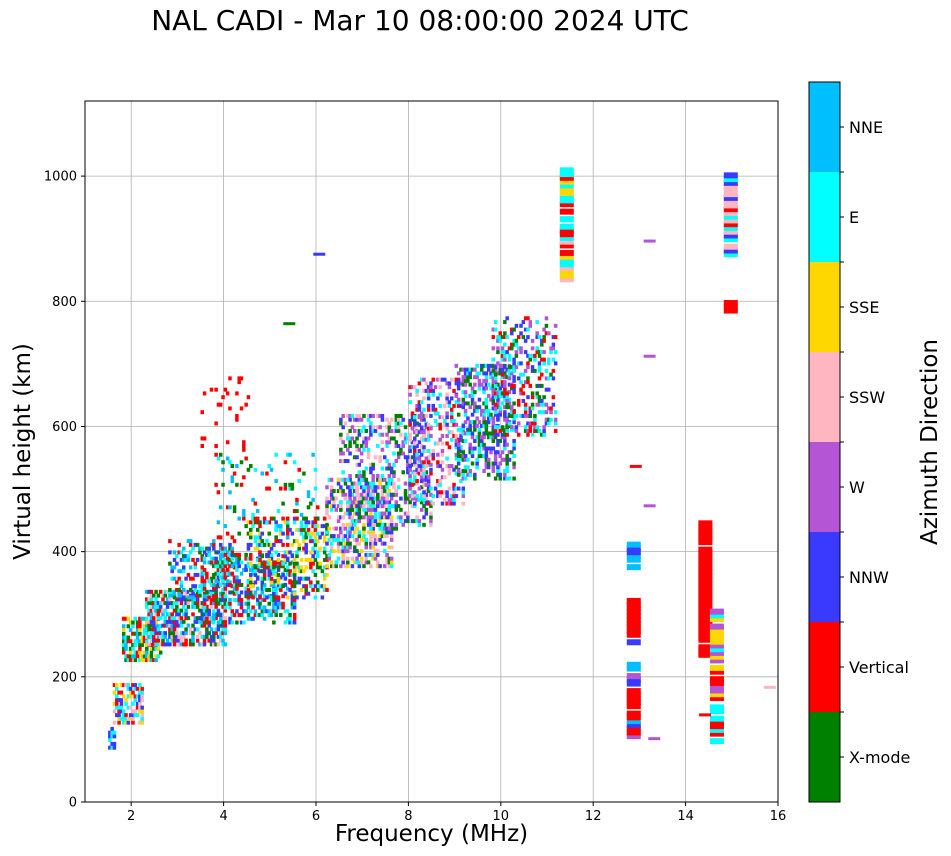 The width and height of the screenshot is (951, 856). I want to click on x-tick-label: 10, so click(501, 816).